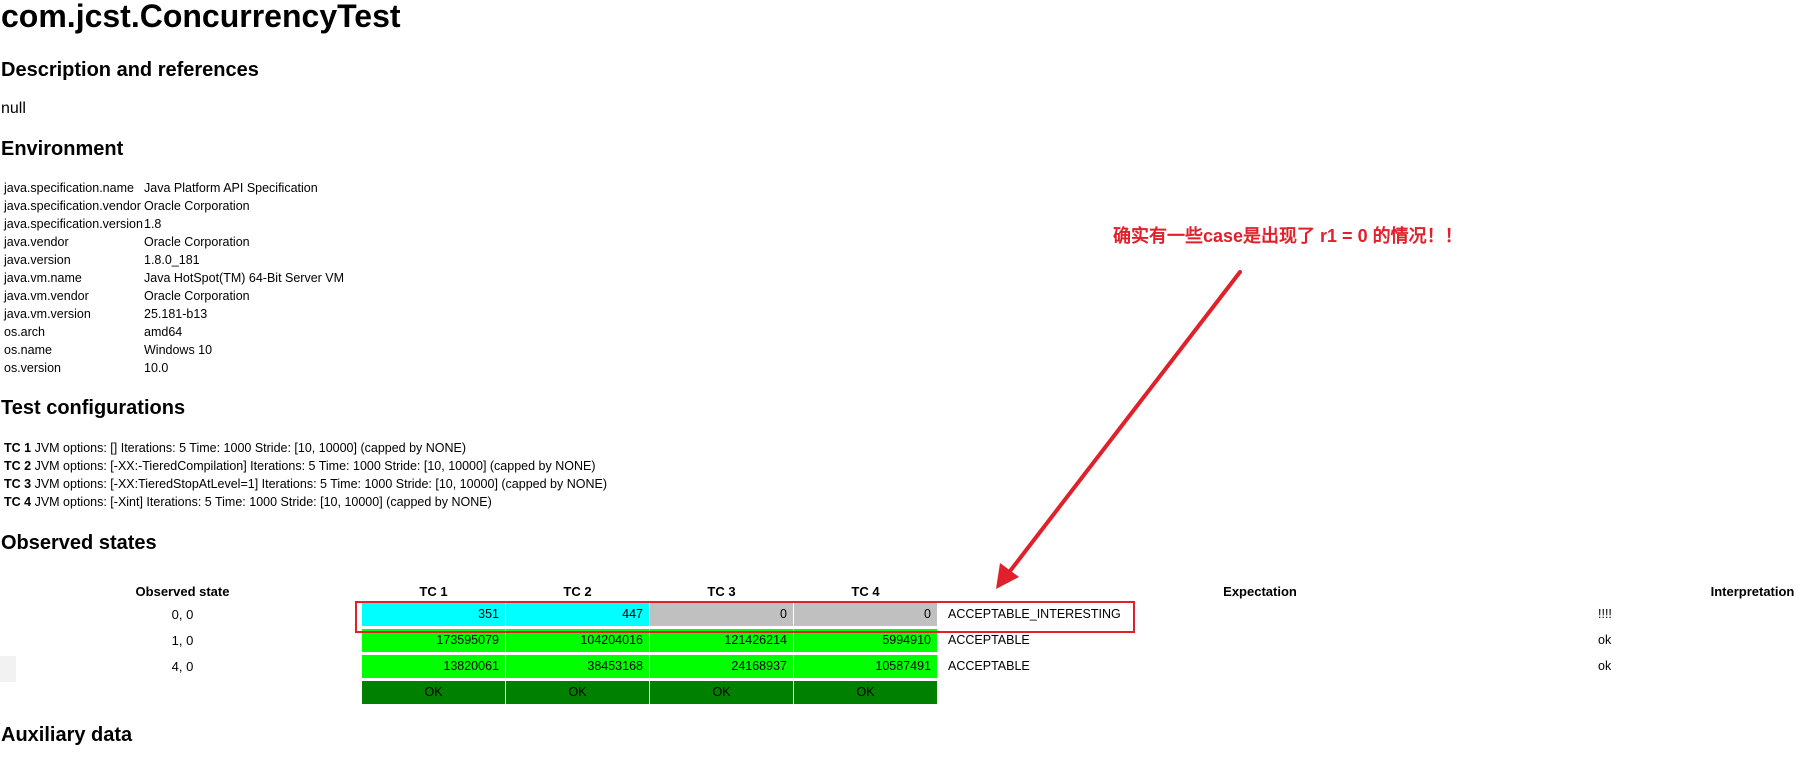 This screenshot has height=762, width=1809. What do you see at coordinates (182, 614) in the screenshot?
I see `observed-state-cell: 0, 0` at bounding box center [182, 614].